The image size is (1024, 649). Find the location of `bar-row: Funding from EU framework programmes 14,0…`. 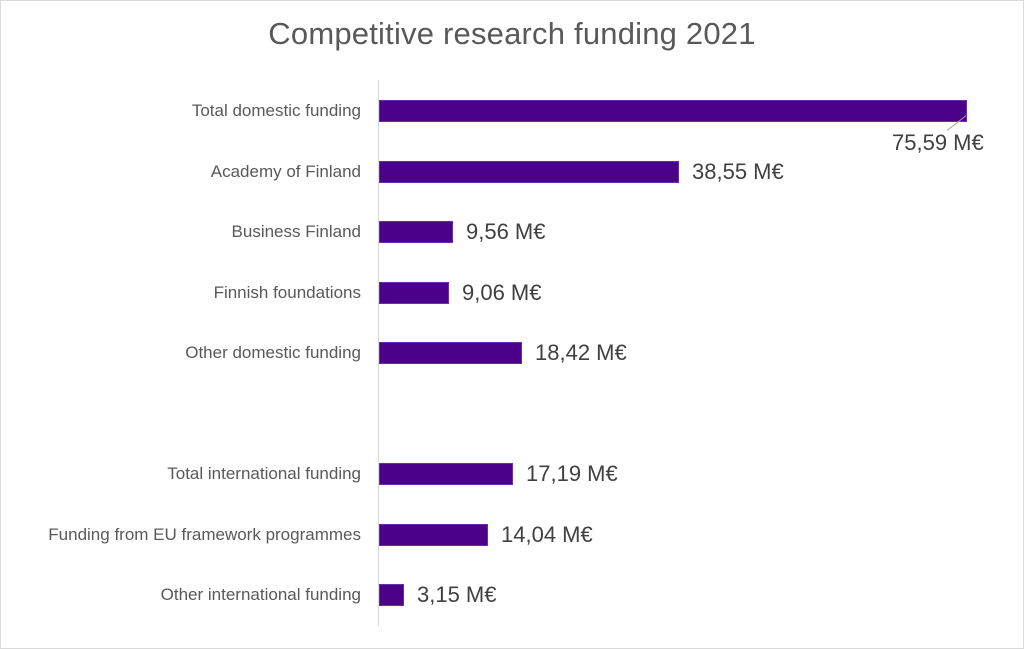

bar-row: Funding from EU framework programmes 14,0… is located at coordinates (512, 534).